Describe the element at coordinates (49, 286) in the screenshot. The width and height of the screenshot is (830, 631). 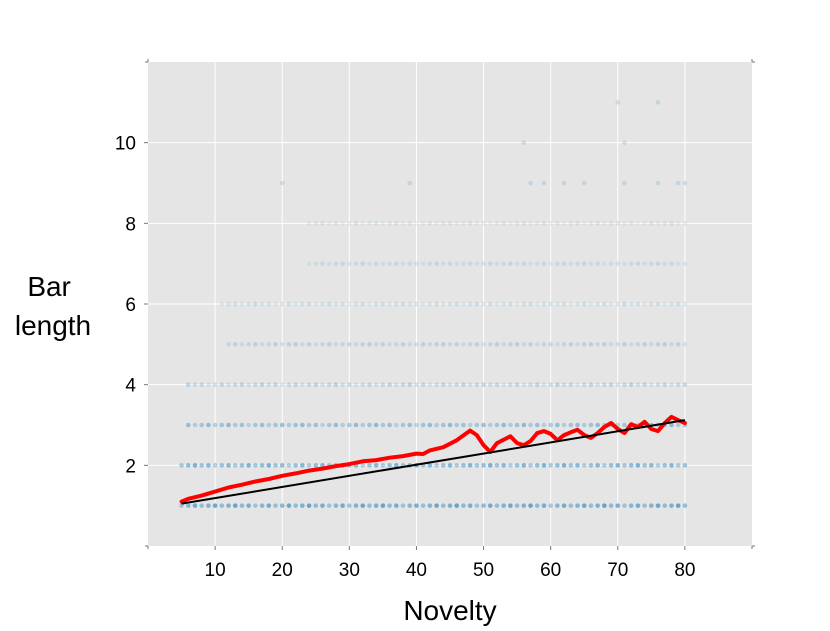
I see `y-axis-title-line-1: Bar` at that location.